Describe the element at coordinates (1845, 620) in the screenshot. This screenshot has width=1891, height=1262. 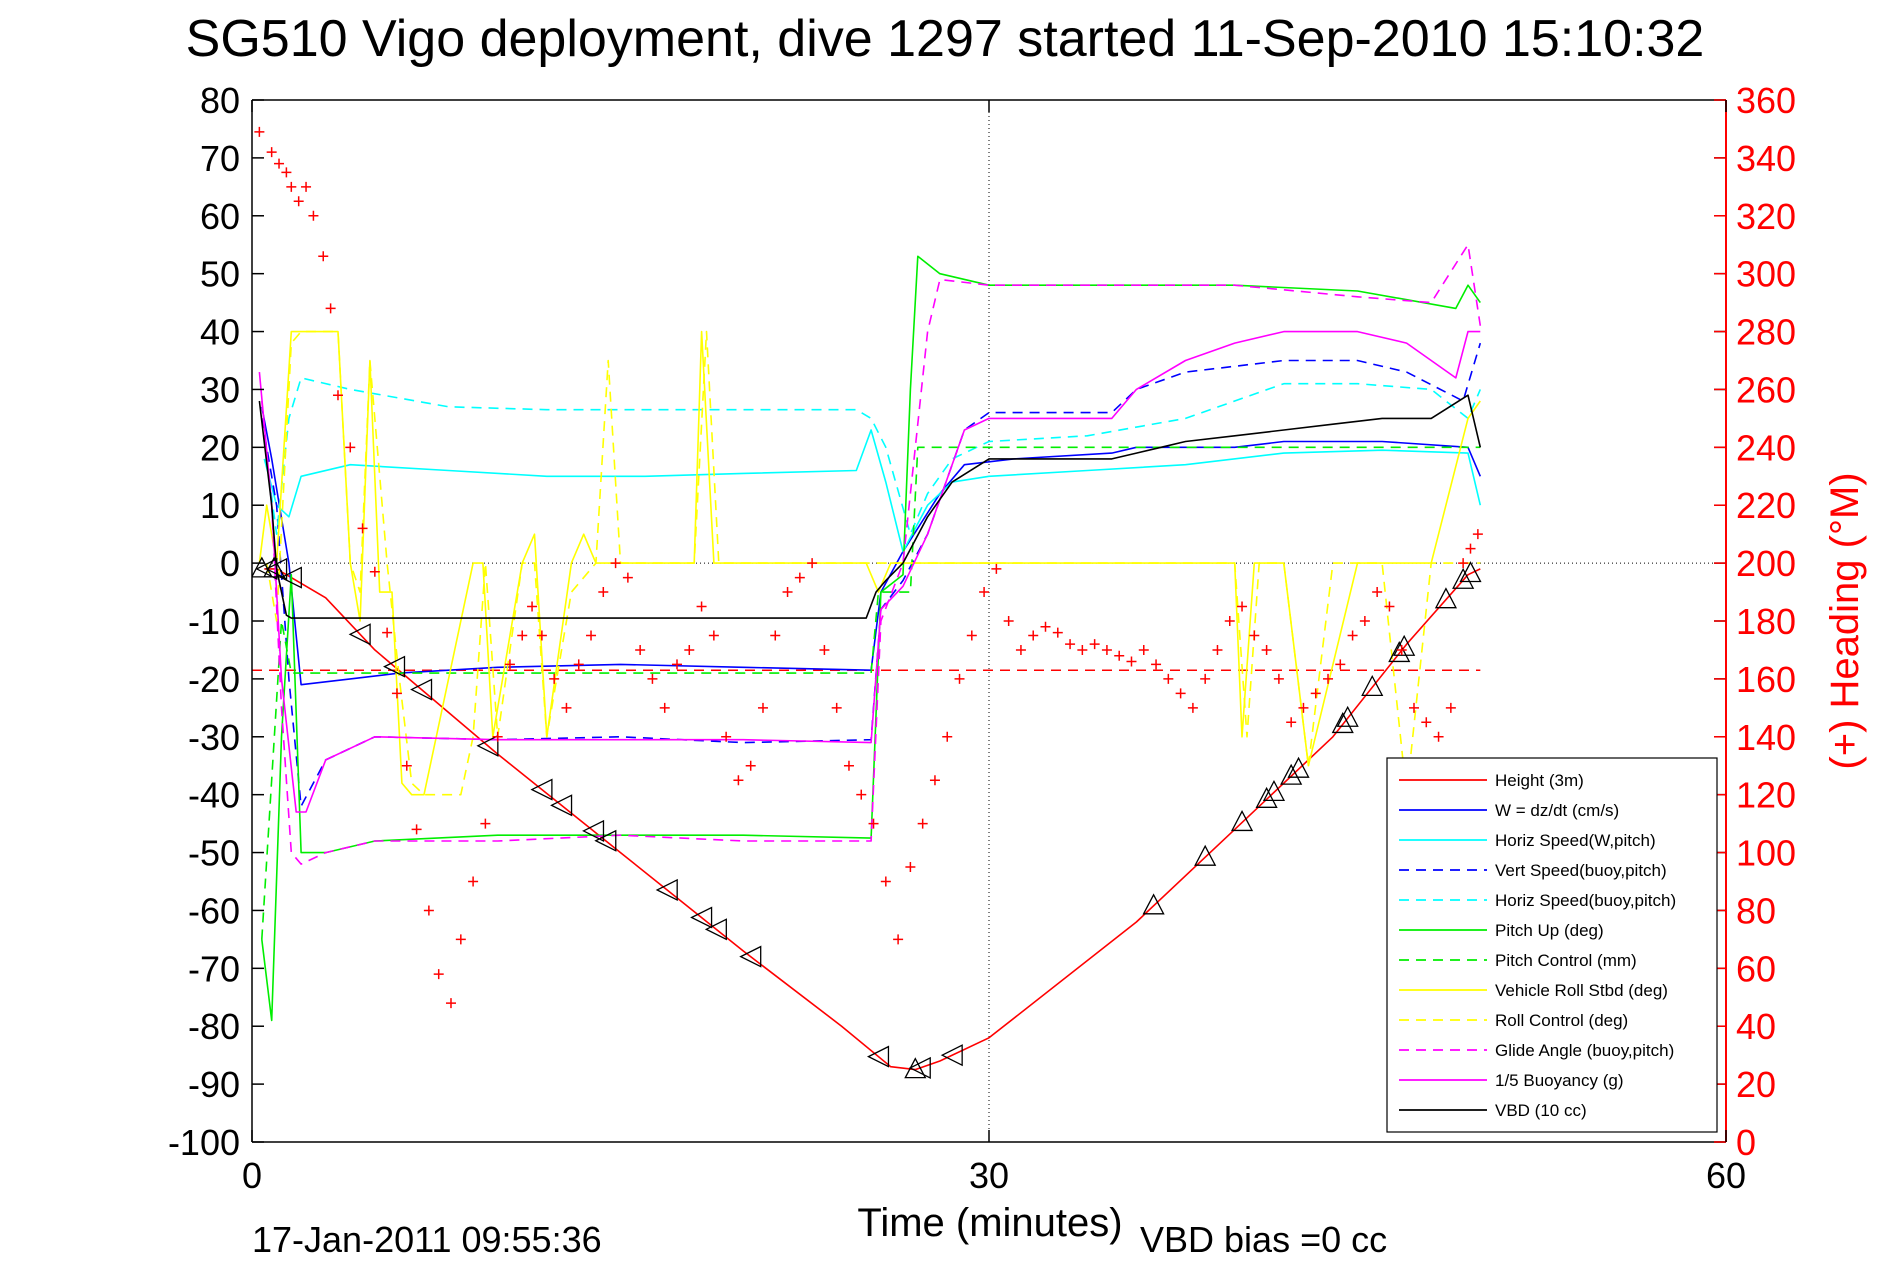
I see `y2-axis-label: (+) Heading (°M)` at that location.